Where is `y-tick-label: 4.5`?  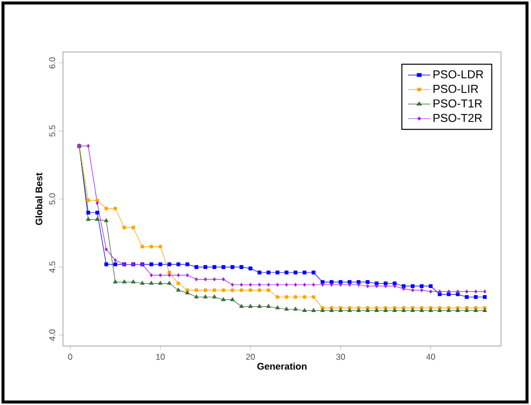
y-tick-label: 4.5 is located at coordinates (52, 267).